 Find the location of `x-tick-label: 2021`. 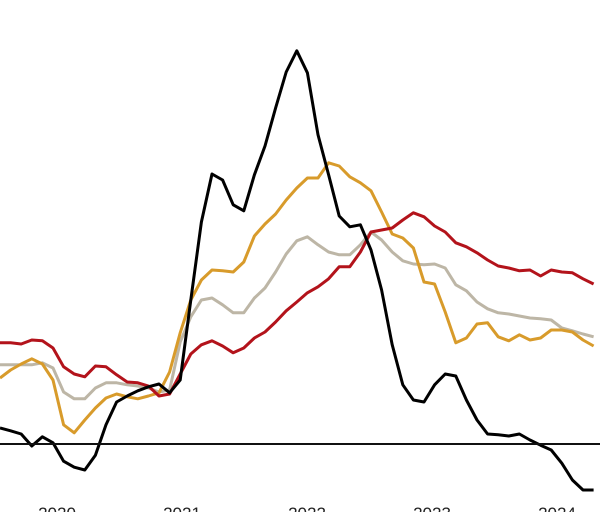

x-tick-label: 2021 is located at coordinates (182, 508).